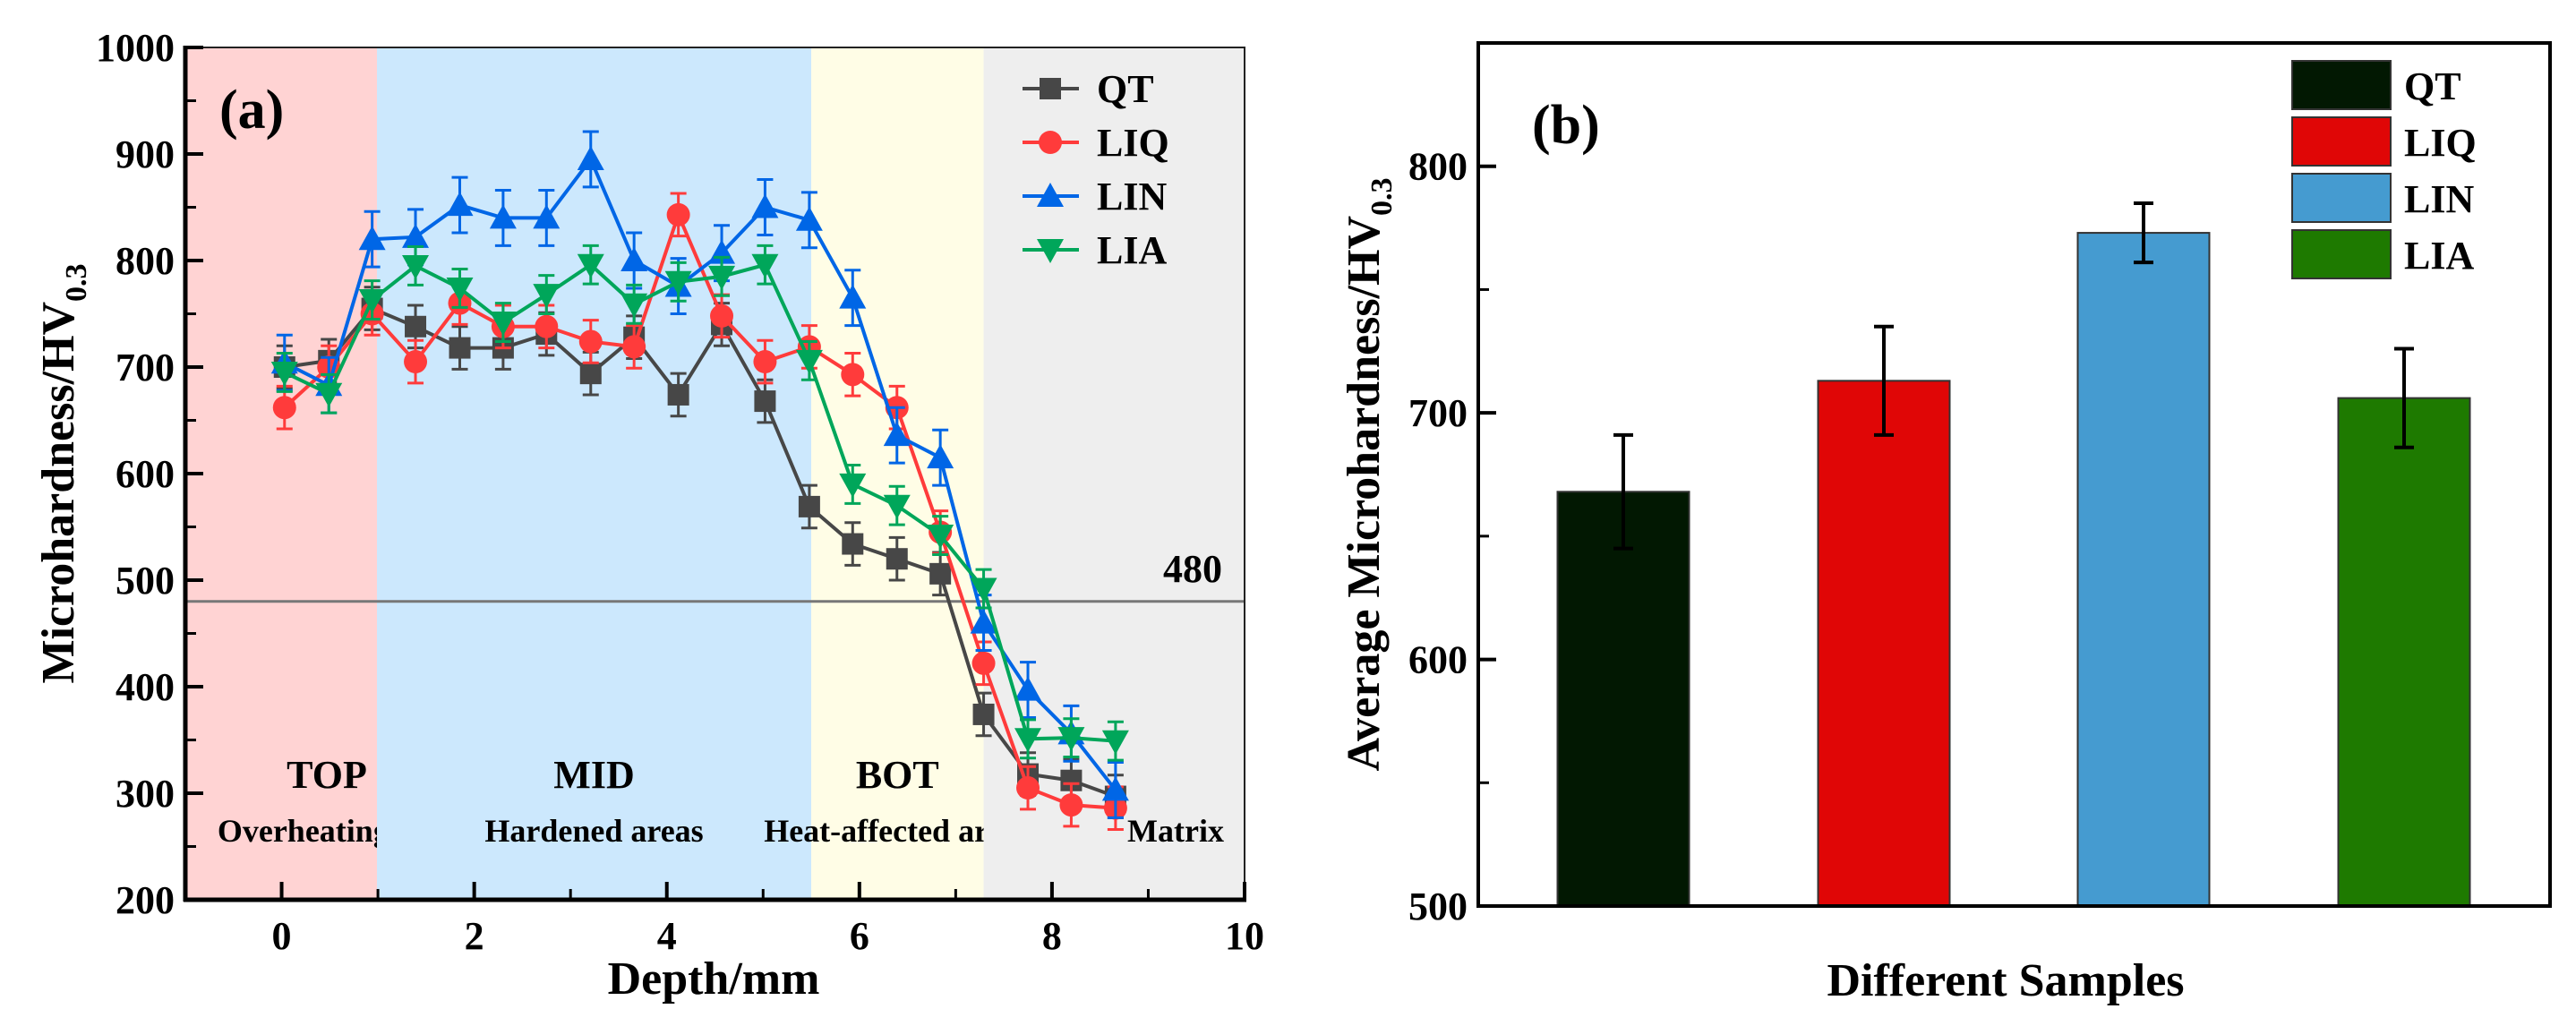 The width and height of the screenshot is (2576, 1026). Describe the element at coordinates (667, 936) in the screenshot. I see `x-tick-label: 4` at that location.